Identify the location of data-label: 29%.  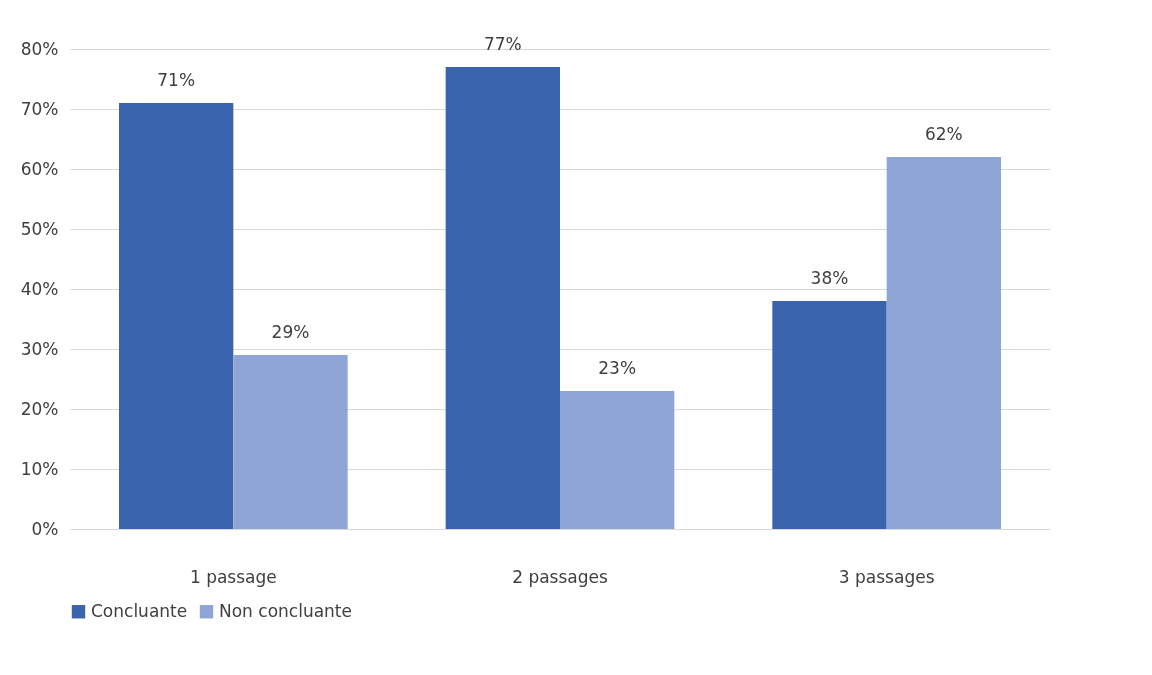
(290, 332).